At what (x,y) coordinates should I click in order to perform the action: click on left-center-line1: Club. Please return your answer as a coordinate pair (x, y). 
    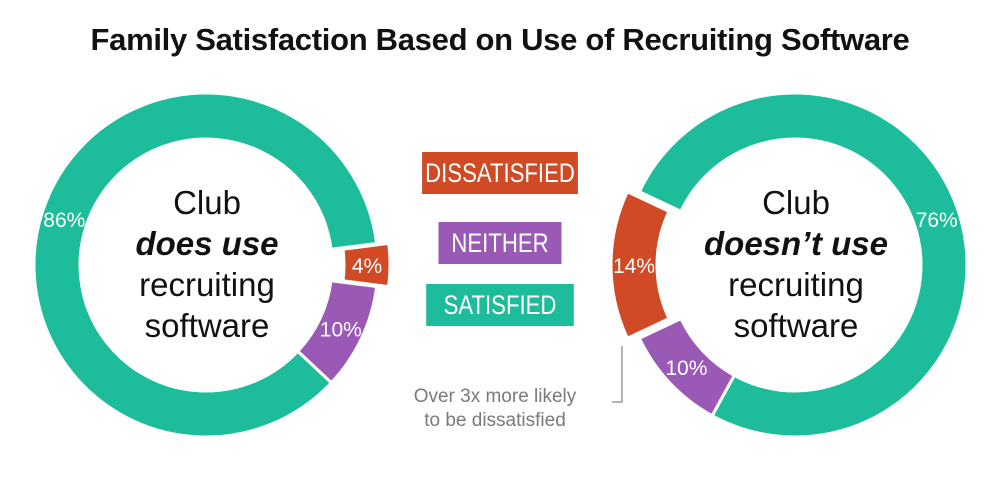
    Looking at the image, I should click on (207, 202).